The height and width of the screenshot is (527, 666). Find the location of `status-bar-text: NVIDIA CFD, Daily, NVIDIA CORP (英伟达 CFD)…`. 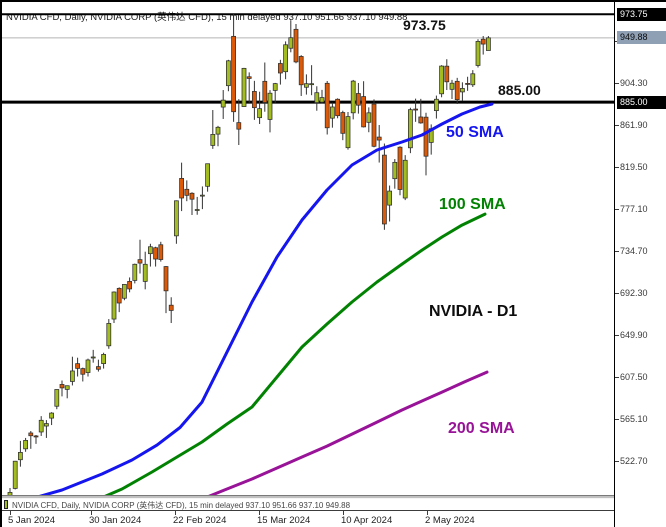

status-bar-text: NVIDIA CFD, Daily, NVIDIA CORP (英伟达 CFD)… is located at coordinates (181, 505).